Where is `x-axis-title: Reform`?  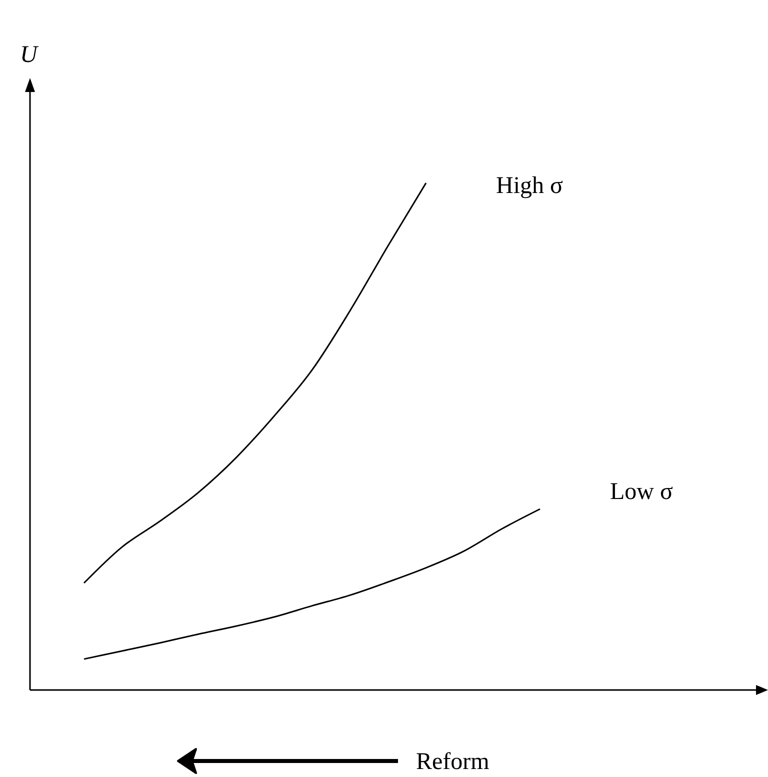
x-axis-title: Reform is located at coordinates (453, 762).